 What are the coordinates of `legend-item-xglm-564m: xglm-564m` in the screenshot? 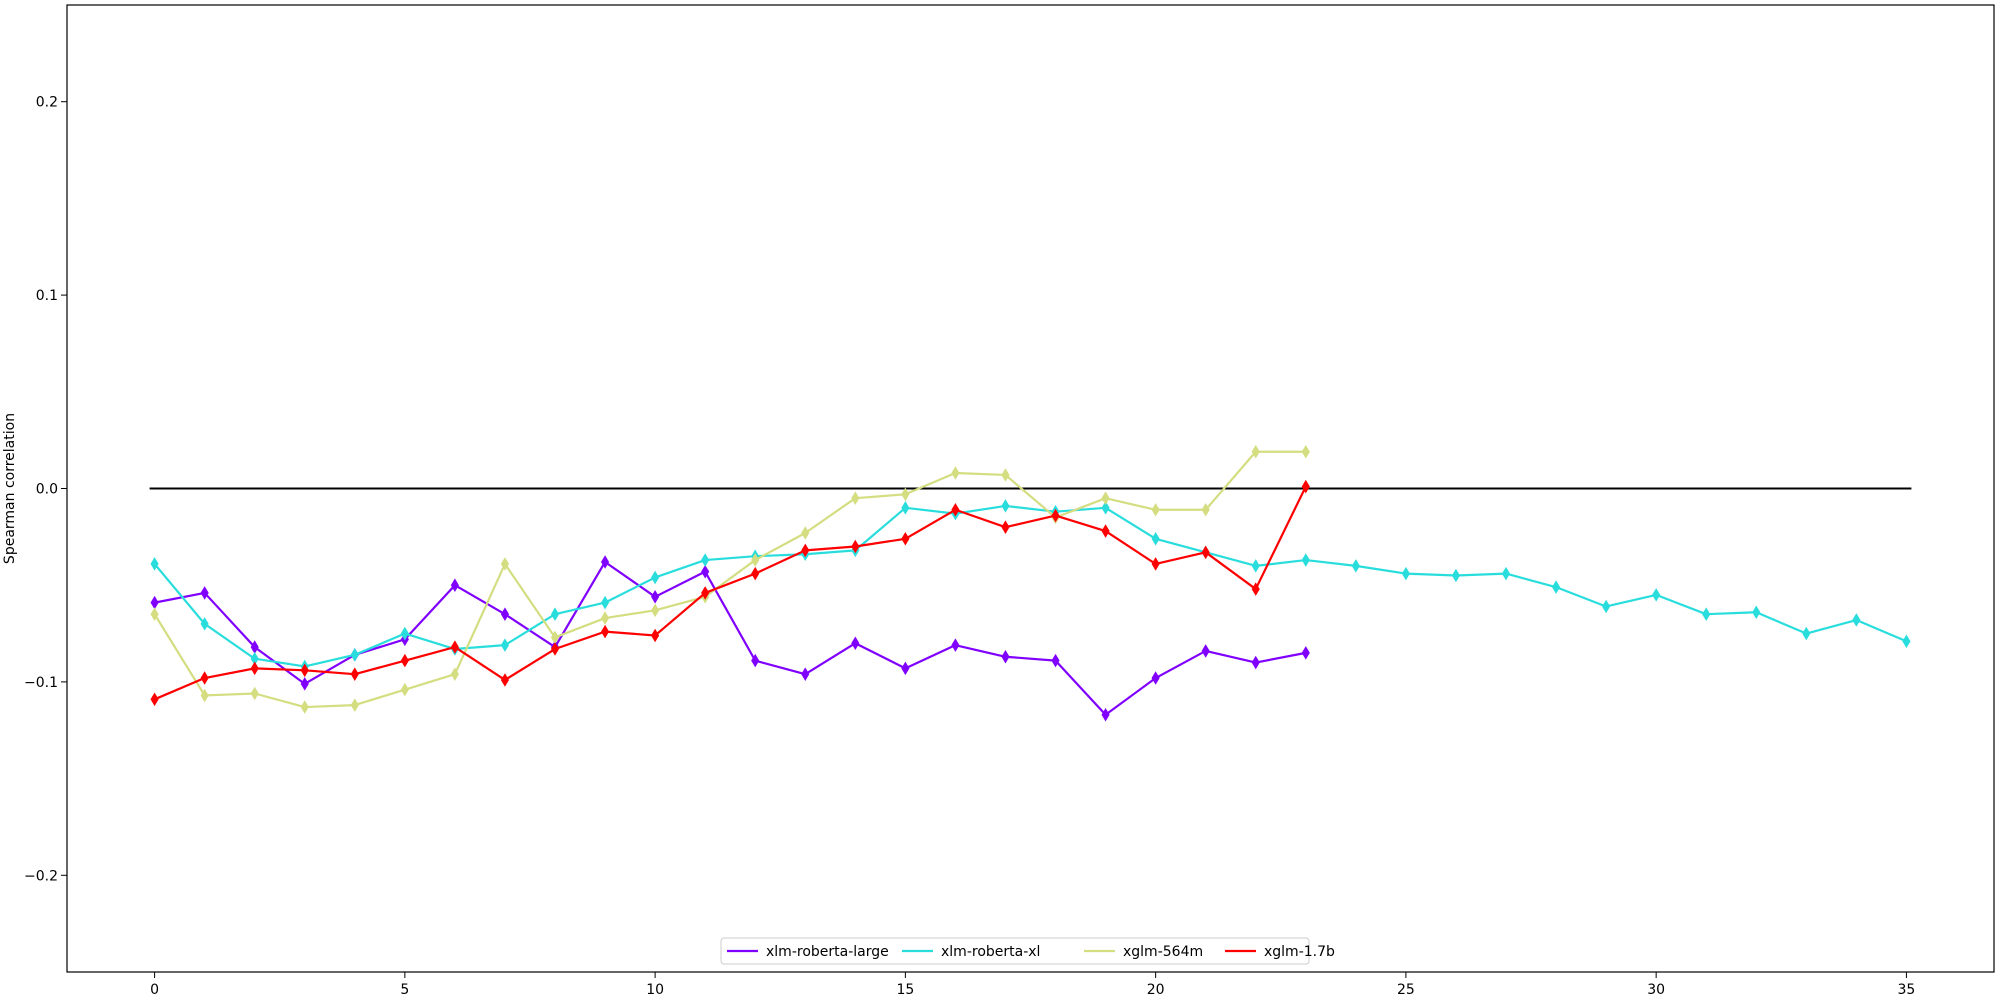 It's located at (1143, 952).